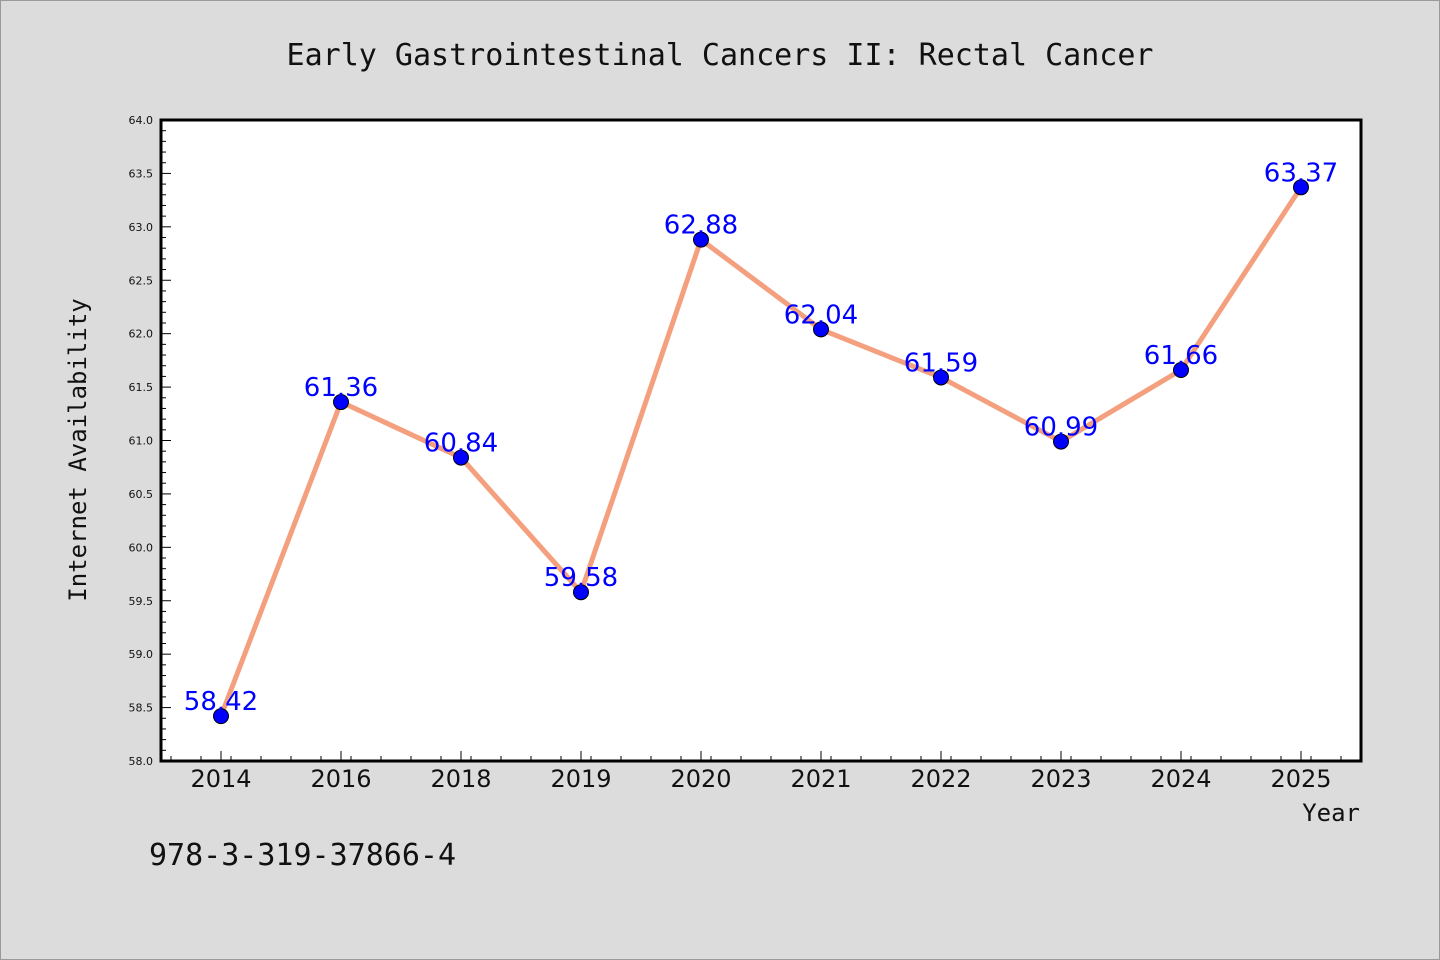 The height and width of the screenshot is (960, 1440). Describe the element at coordinates (1180, 779) in the screenshot. I see `x-tick-label: 2024` at that location.